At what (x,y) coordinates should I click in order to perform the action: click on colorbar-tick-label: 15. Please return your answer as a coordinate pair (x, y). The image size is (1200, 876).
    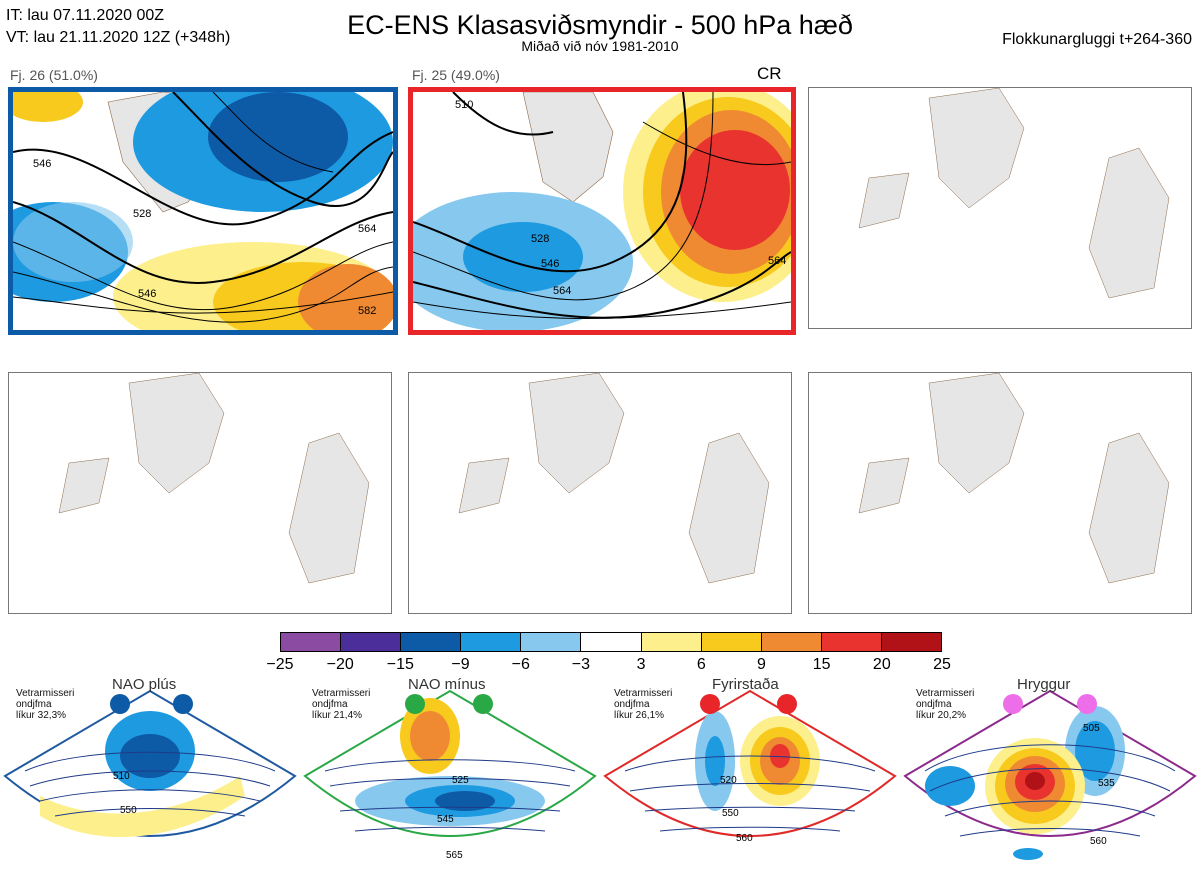
    Looking at the image, I should click on (821, 664).